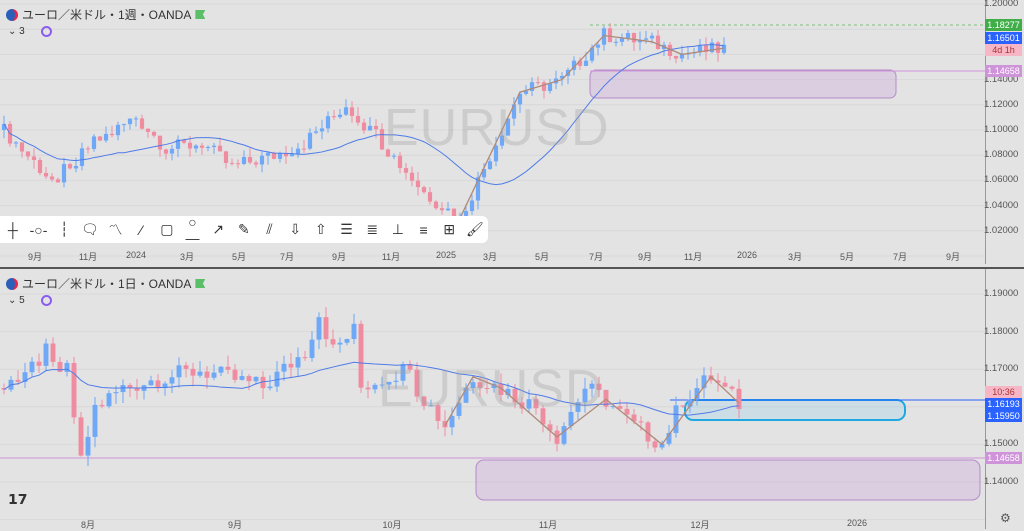 Image resolution: width=1024 pixels, height=531 pixels. What do you see at coordinates (269, 229) in the screenshot?
I see `parallel-channel-tool-icon: ⫽` at bounding box center [269, 229].